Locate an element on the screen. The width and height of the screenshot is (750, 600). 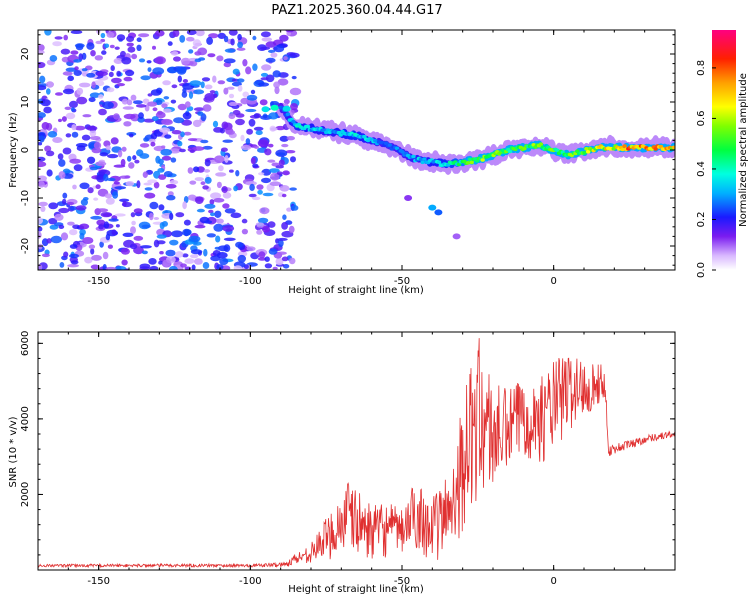
colorbar-tick-label: 0.0 is located at coordinates (701, 270).